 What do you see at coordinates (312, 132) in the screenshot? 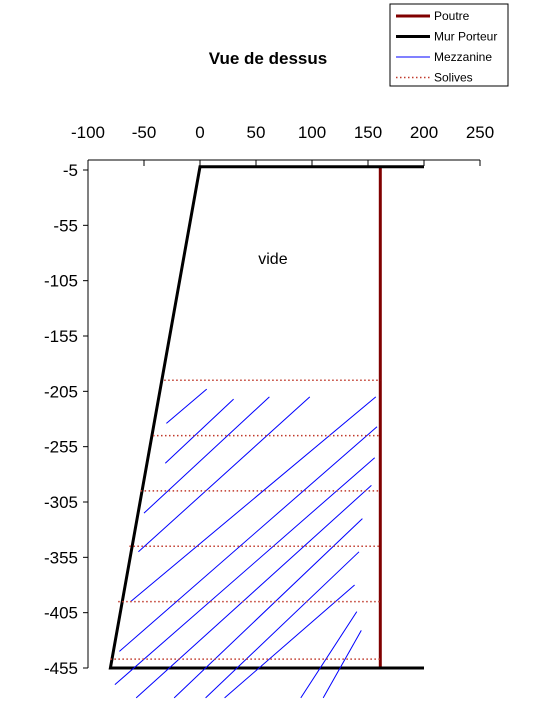
I see `x-tick-label: 100` at bounding box center [312, 132].